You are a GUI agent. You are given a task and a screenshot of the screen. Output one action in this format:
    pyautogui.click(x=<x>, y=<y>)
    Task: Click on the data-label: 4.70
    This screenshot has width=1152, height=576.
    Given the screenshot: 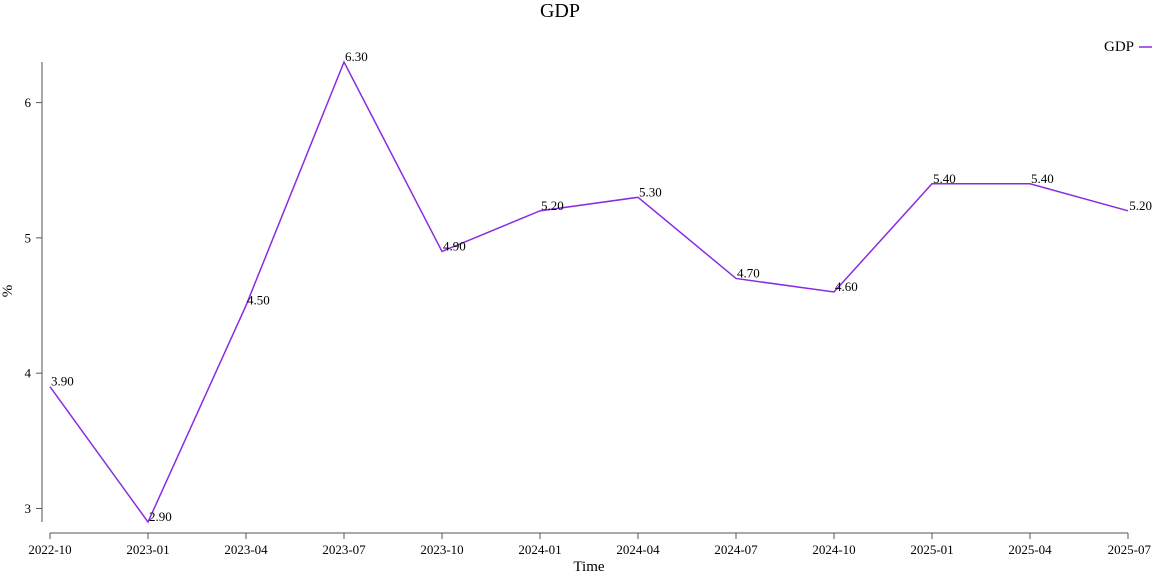 What is the action you would take?
    pyautogui.click(x=748, y=272)
    